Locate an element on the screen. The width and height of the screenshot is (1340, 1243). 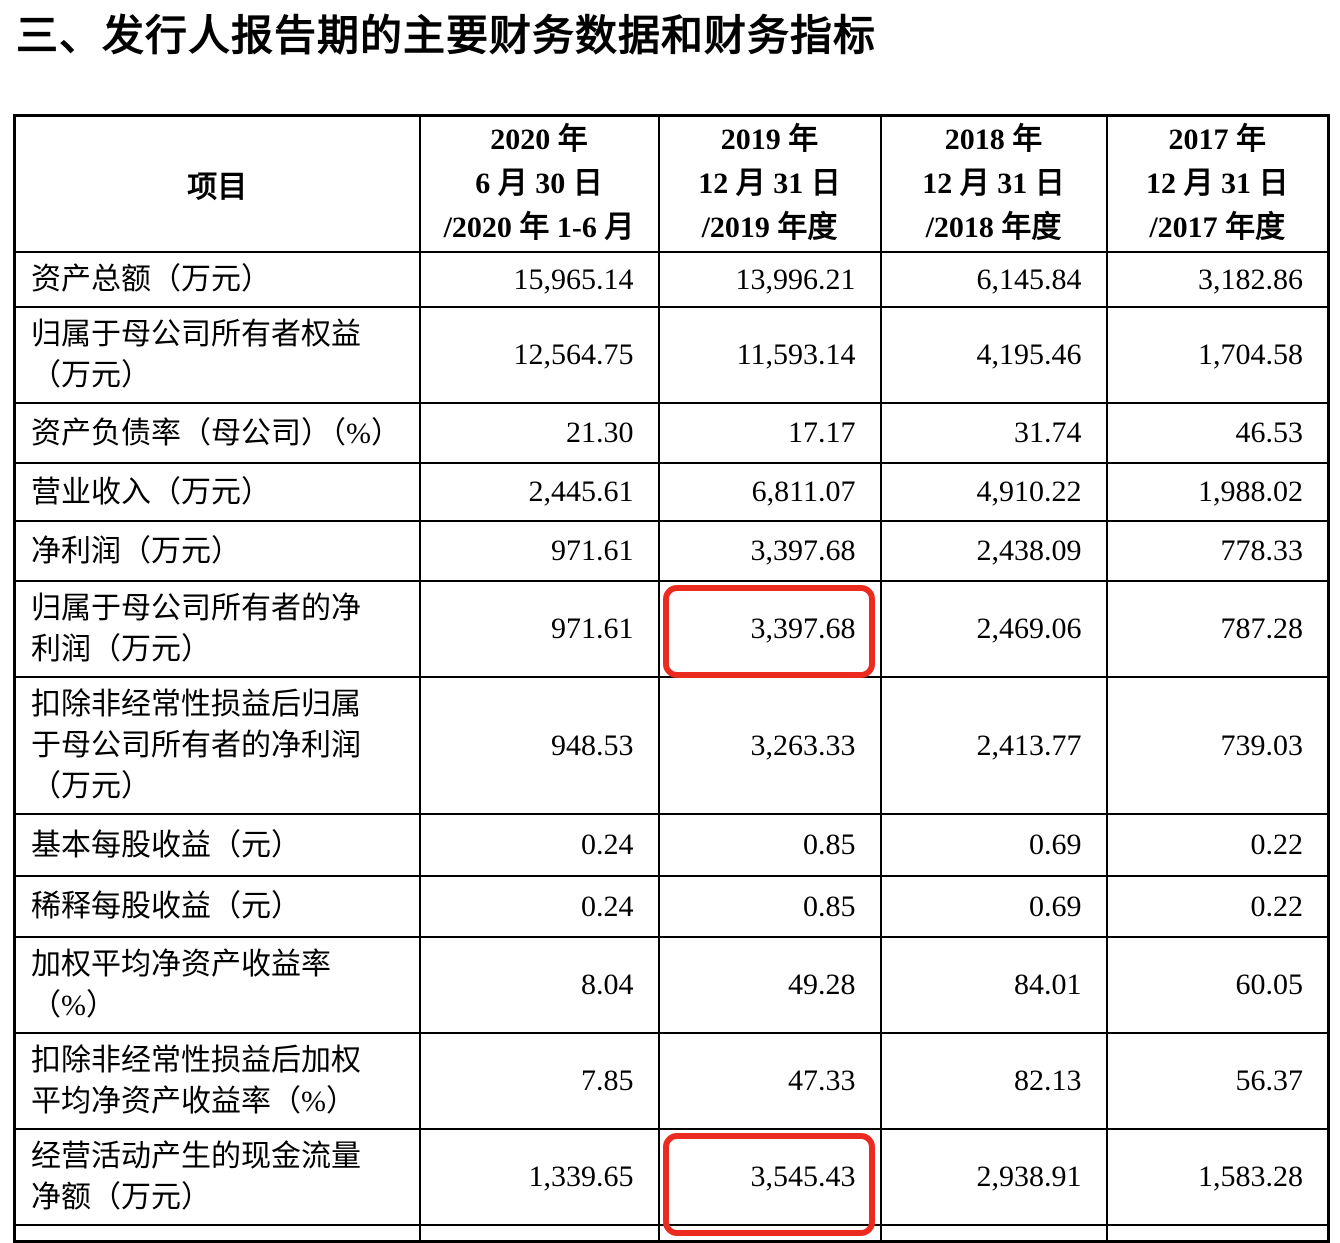
cell-value: 2,445.61 is located at coordinates (539, 492).